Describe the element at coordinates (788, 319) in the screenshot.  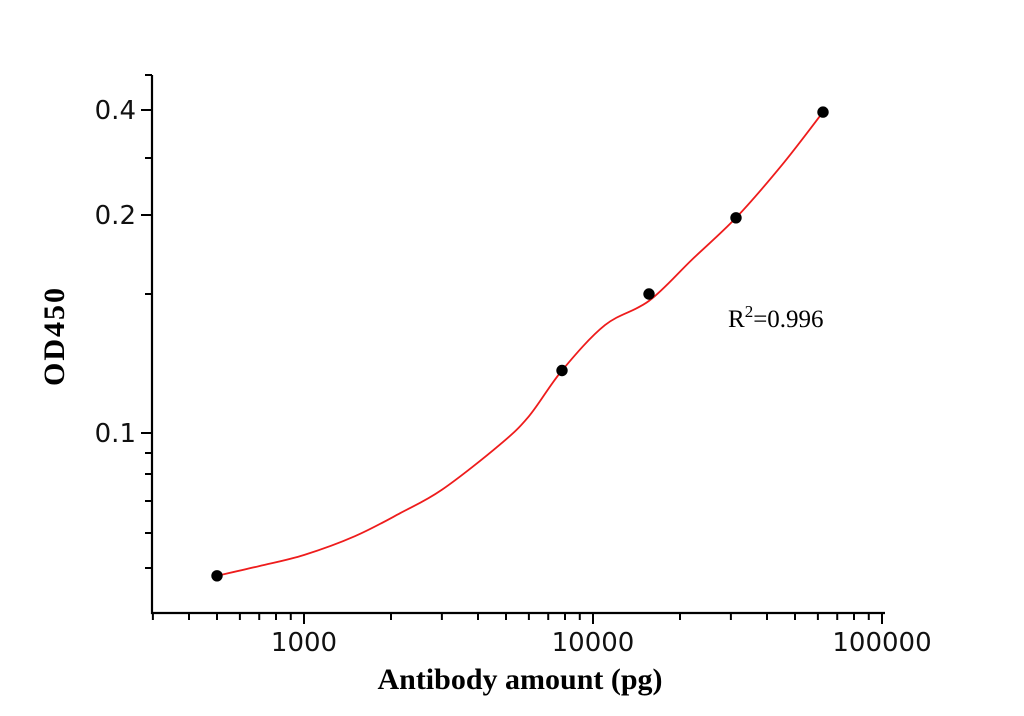
I see `r-squared-value: =0.996` at that location.